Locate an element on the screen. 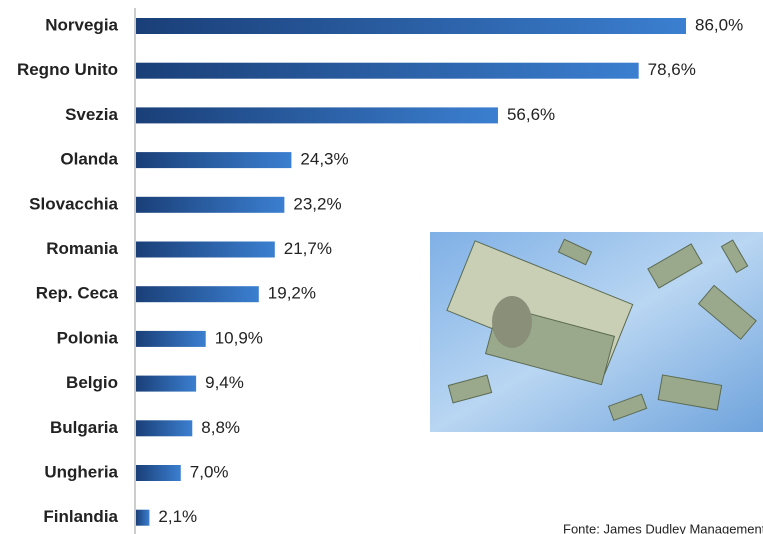 This screenshot has width=763, height=534. category-label: Romania is located at coordinates (82, 248).